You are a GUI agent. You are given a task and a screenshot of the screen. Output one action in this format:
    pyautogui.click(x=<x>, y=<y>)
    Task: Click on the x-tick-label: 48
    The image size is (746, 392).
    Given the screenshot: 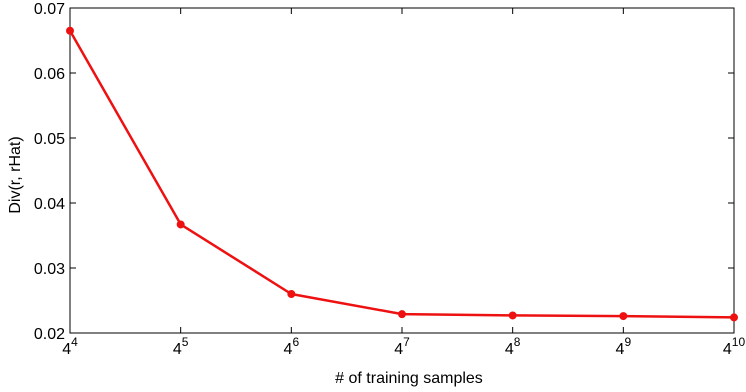 What is the action you would take?
    pyautogui.click(x=513, y=346)
    